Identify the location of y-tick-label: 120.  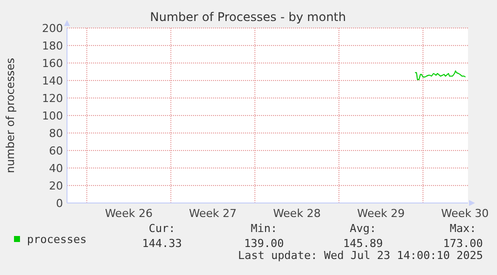
(52, 98).